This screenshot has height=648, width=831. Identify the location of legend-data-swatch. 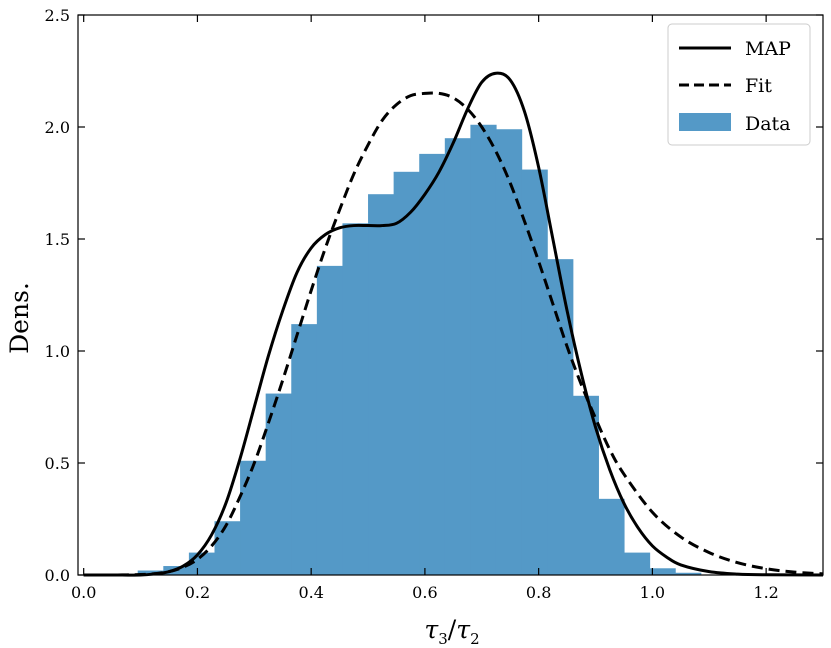
(705, 122).